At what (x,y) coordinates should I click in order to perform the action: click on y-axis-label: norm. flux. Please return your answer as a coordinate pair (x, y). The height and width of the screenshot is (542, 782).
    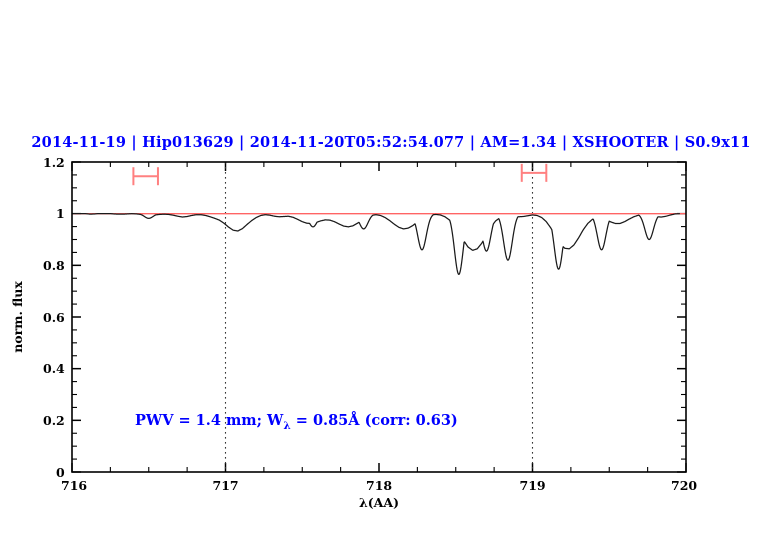
    Looking at the image, I should click on (17, 317).